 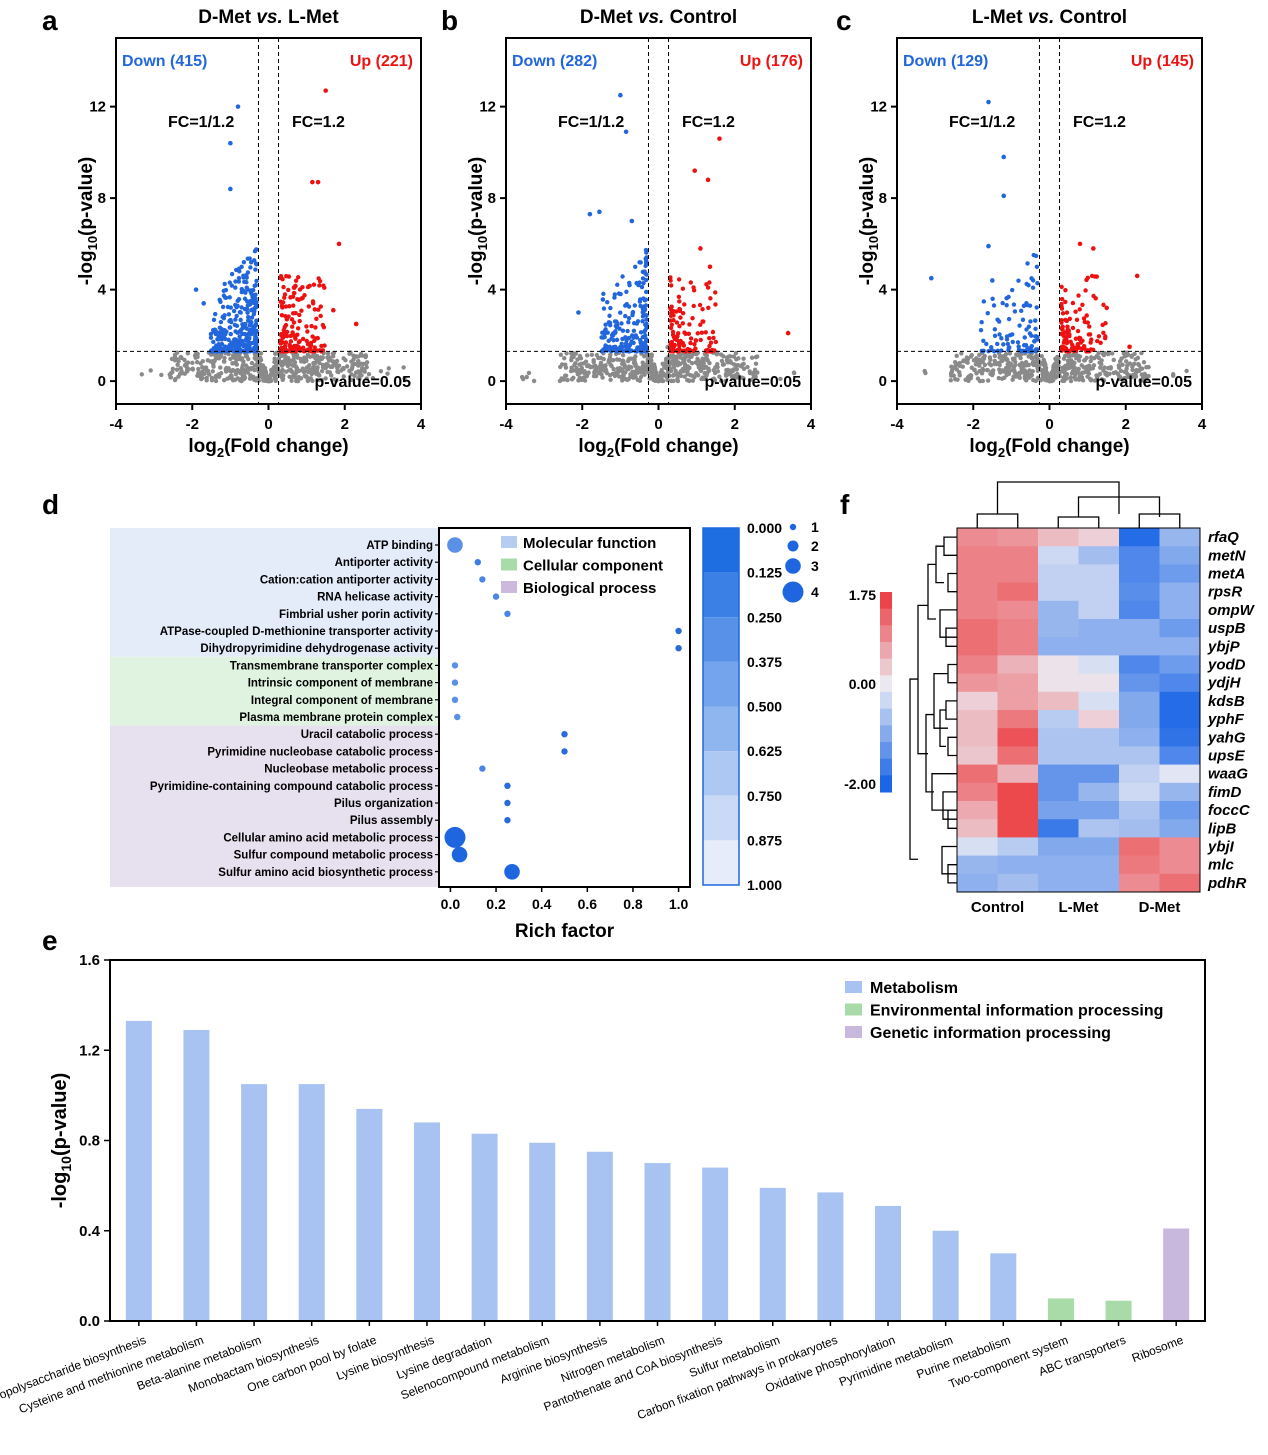 What do you see at coordinates (1226, 719) in the screenshot?
I see `gene-label: yphF` at bounding box center [1226, 719].